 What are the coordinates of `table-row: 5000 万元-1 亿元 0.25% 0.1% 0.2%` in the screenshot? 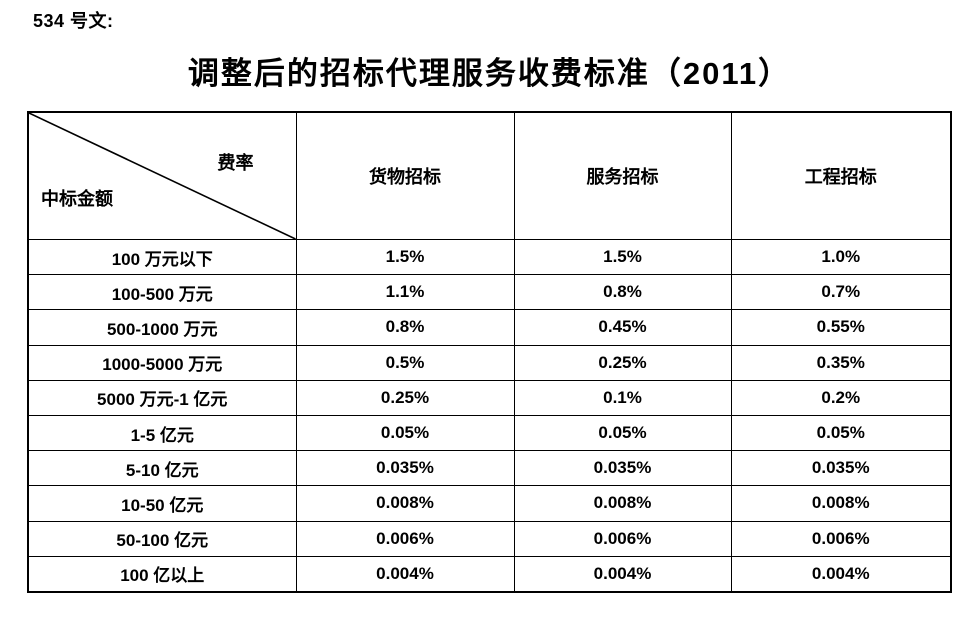 It's located at (489, 397).